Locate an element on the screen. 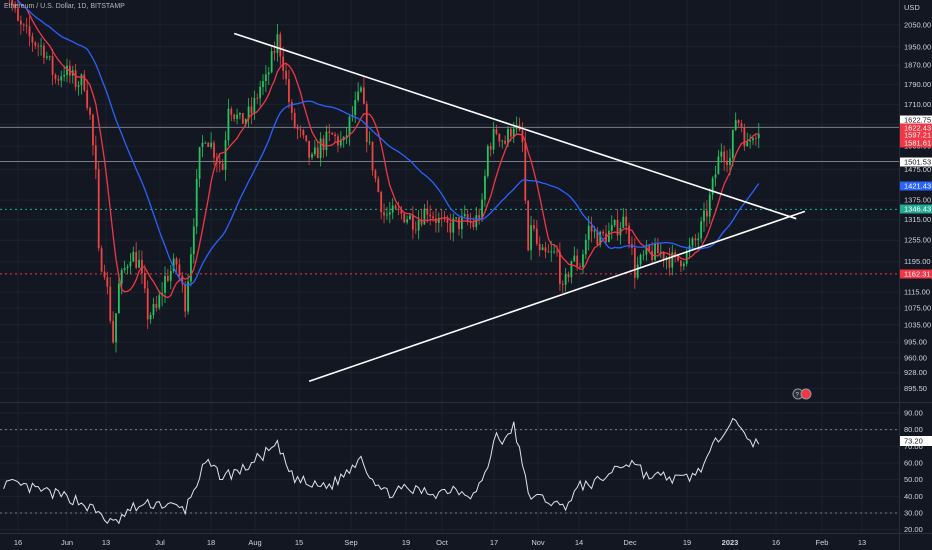 The image size is (932, 550). price-tick-label: 1375.00 is located at coordinates (917, 200).